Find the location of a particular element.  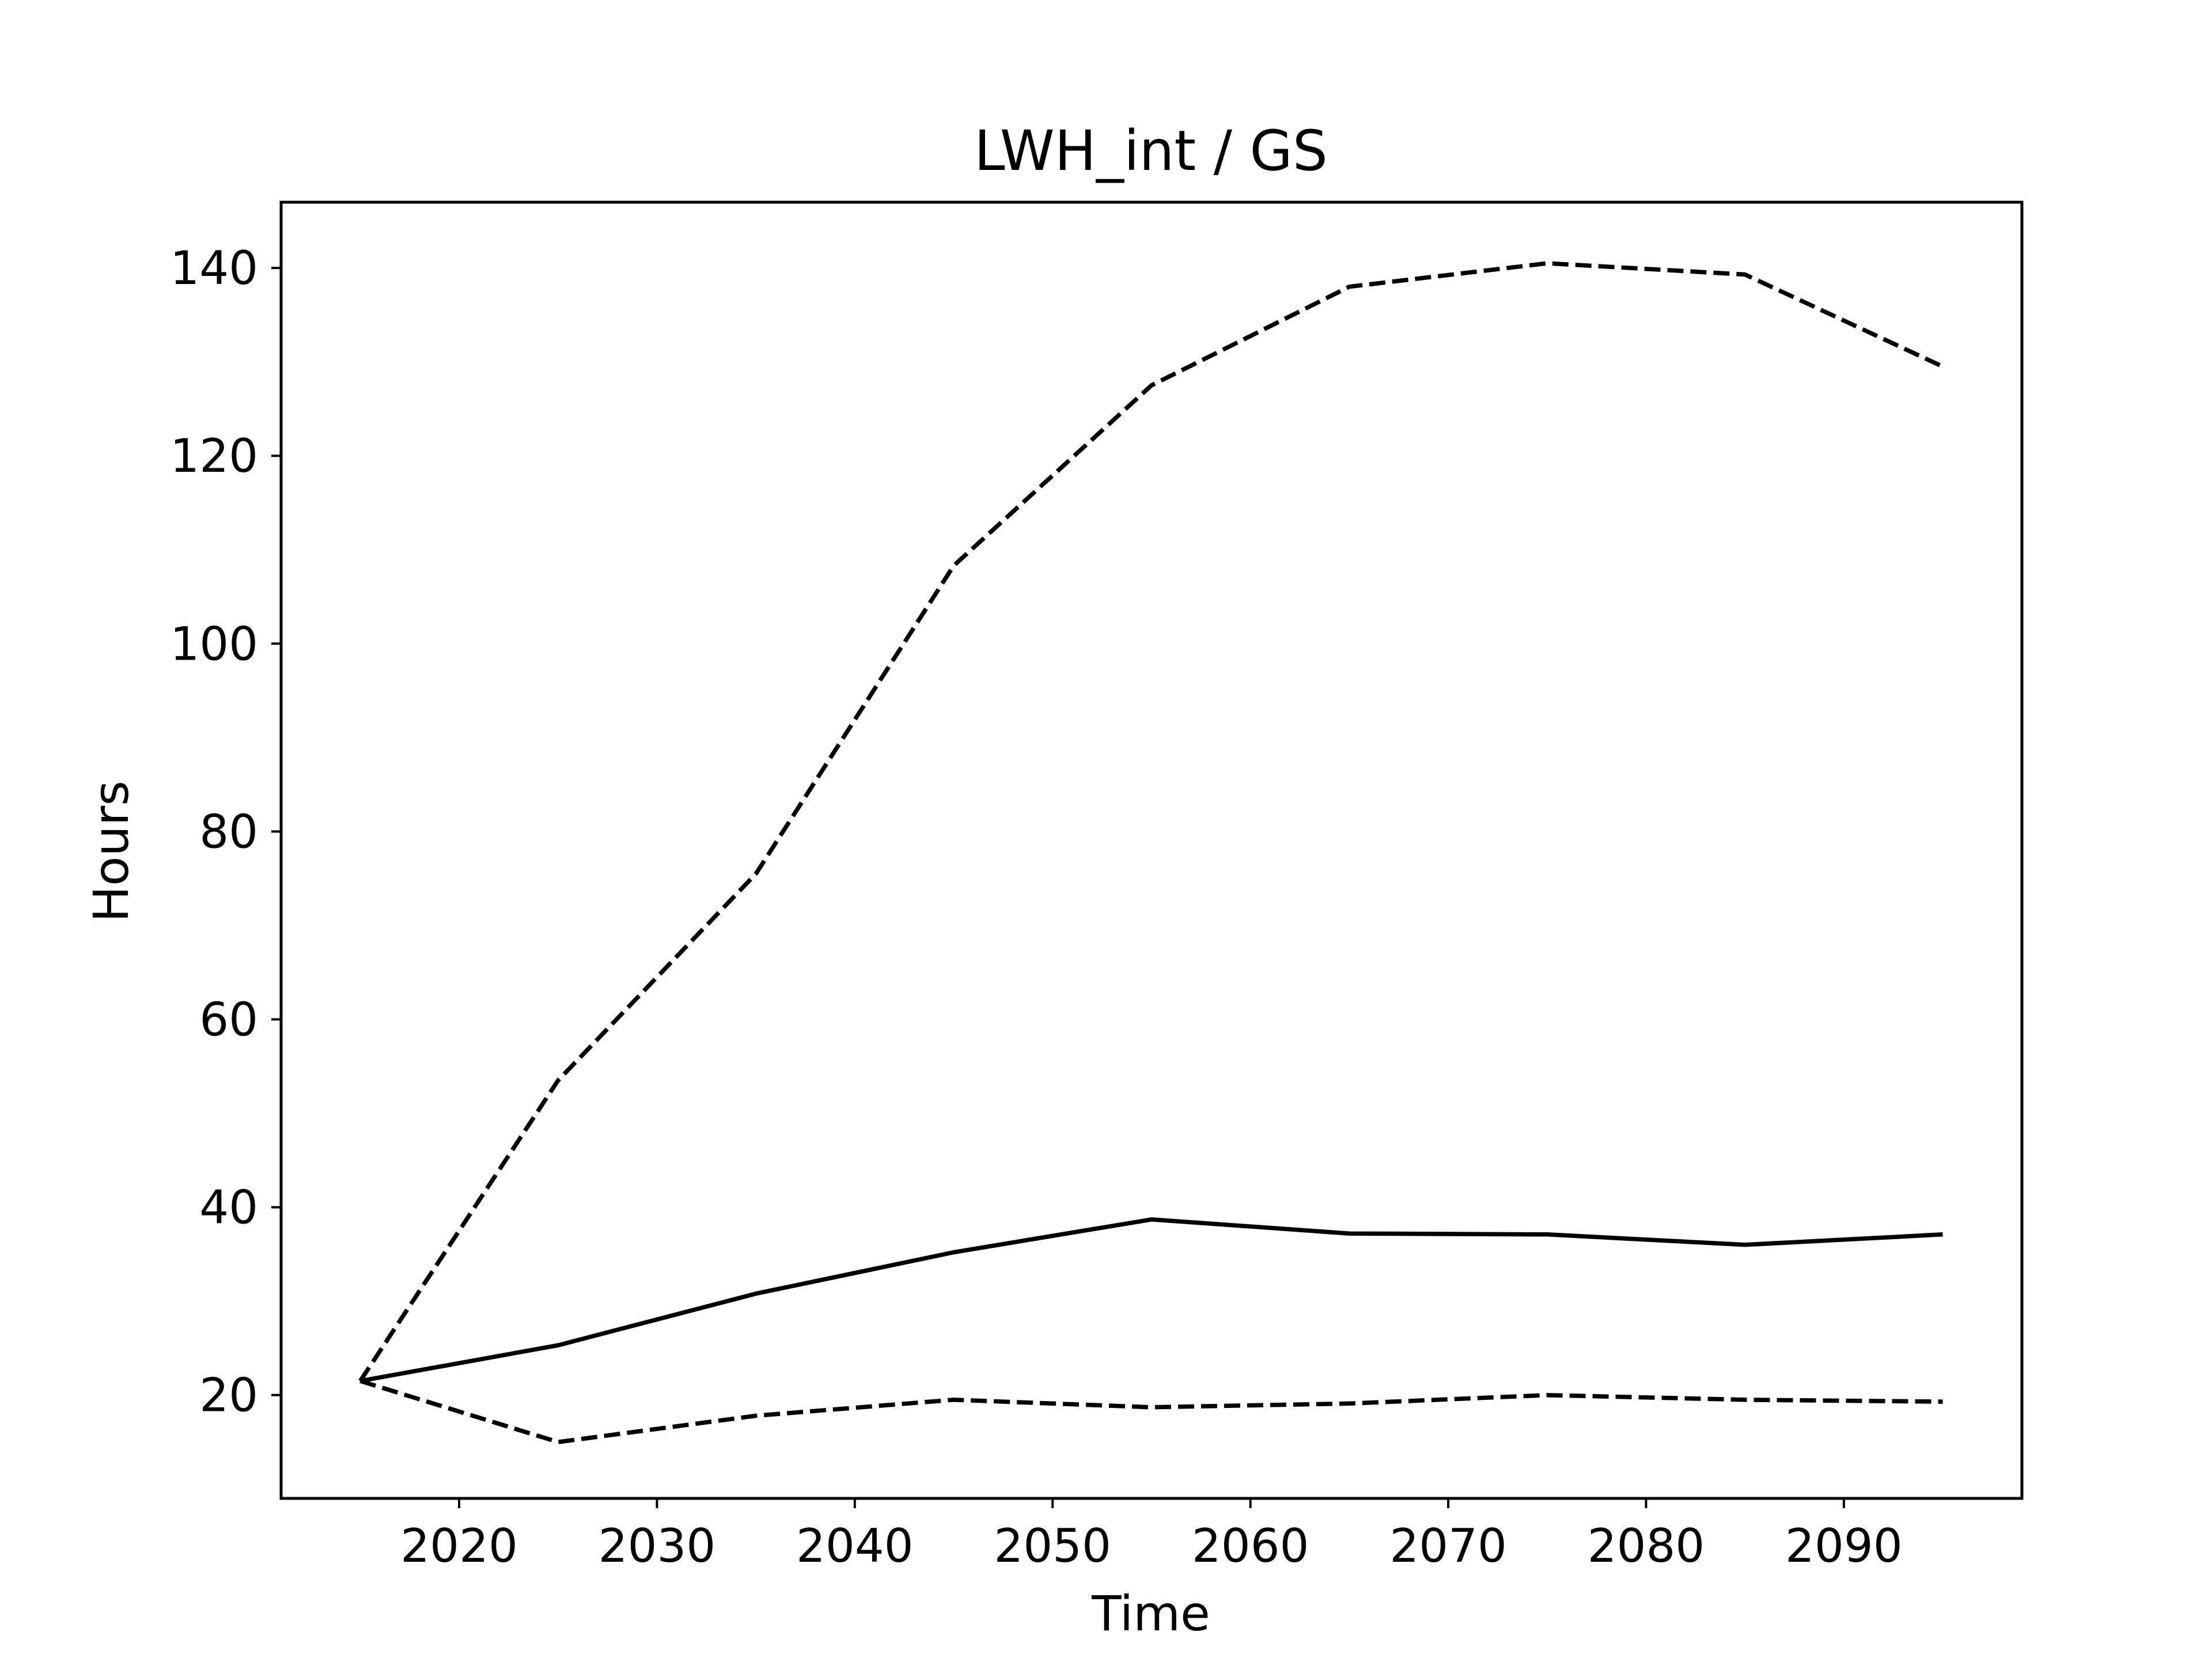

y-tick-label: 120 is located at coordinates (214, 456).